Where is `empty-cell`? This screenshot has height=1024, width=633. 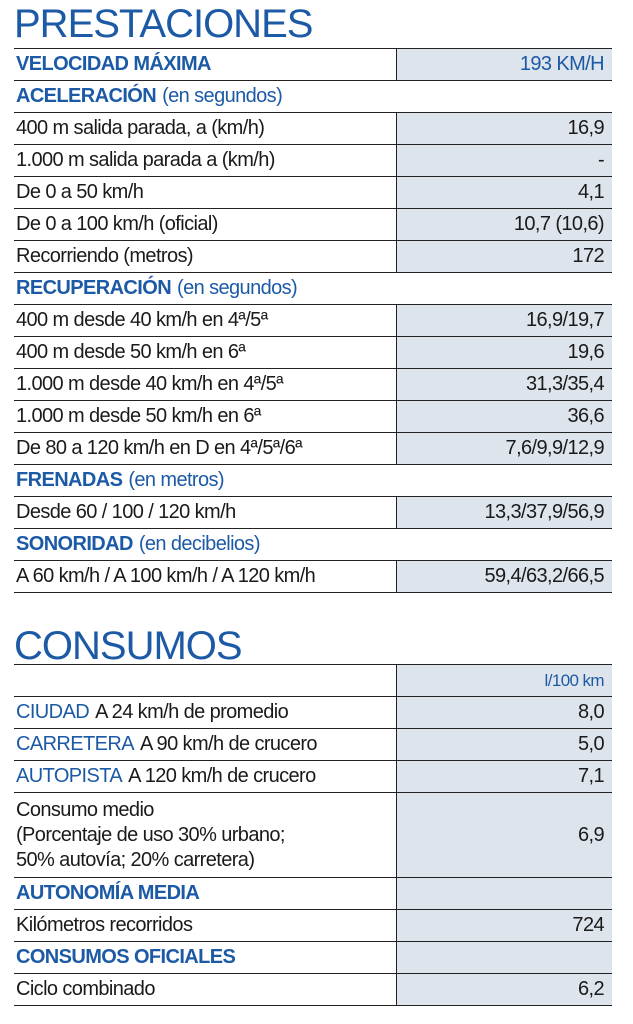
empty-cell is located at coordinates (504, 957).